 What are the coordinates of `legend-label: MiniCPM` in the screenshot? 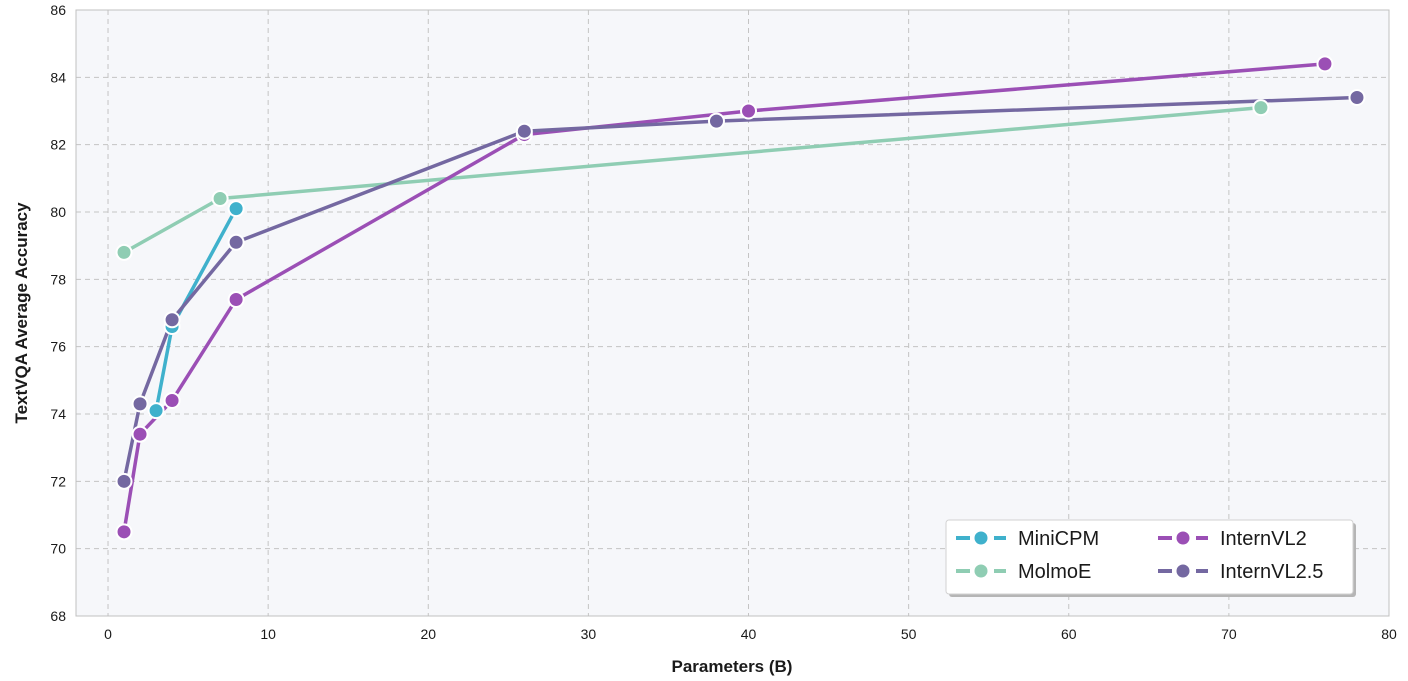 It's located at (1058, 539).